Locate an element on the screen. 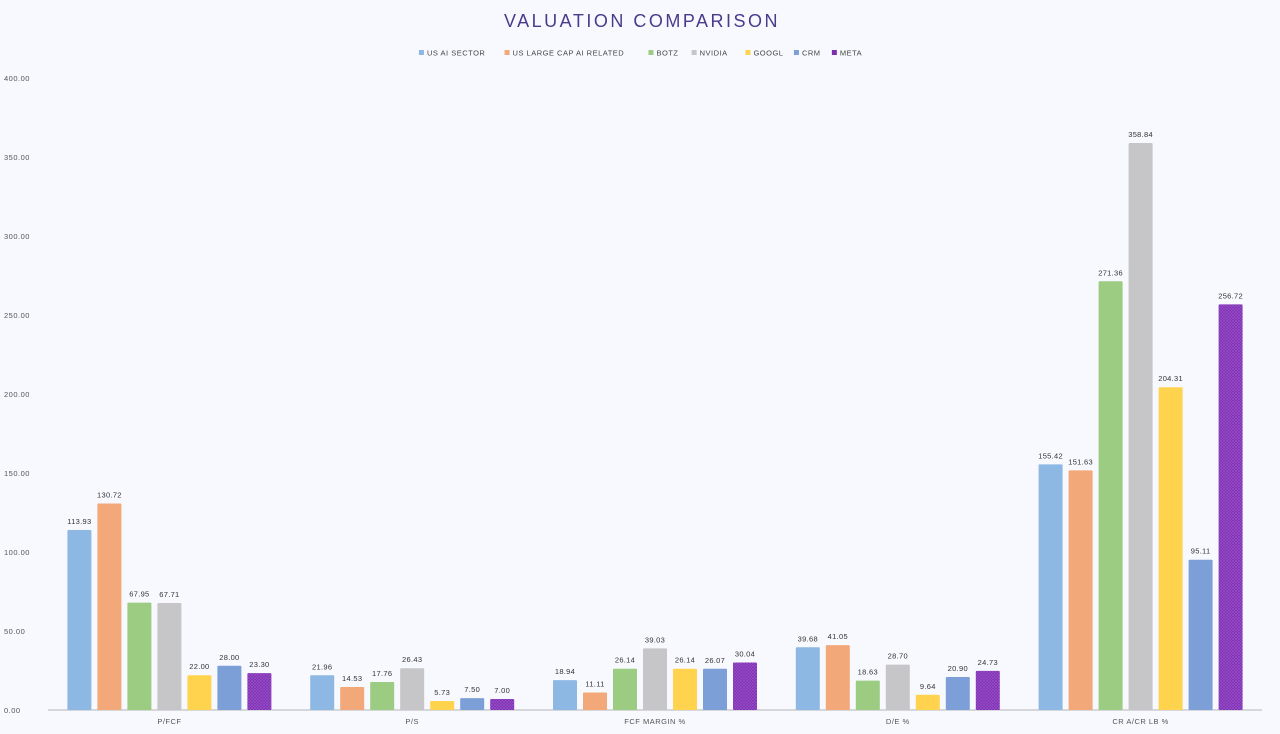  chart-title: VALUATION COMPARISON is located at coordinates (642, 21).